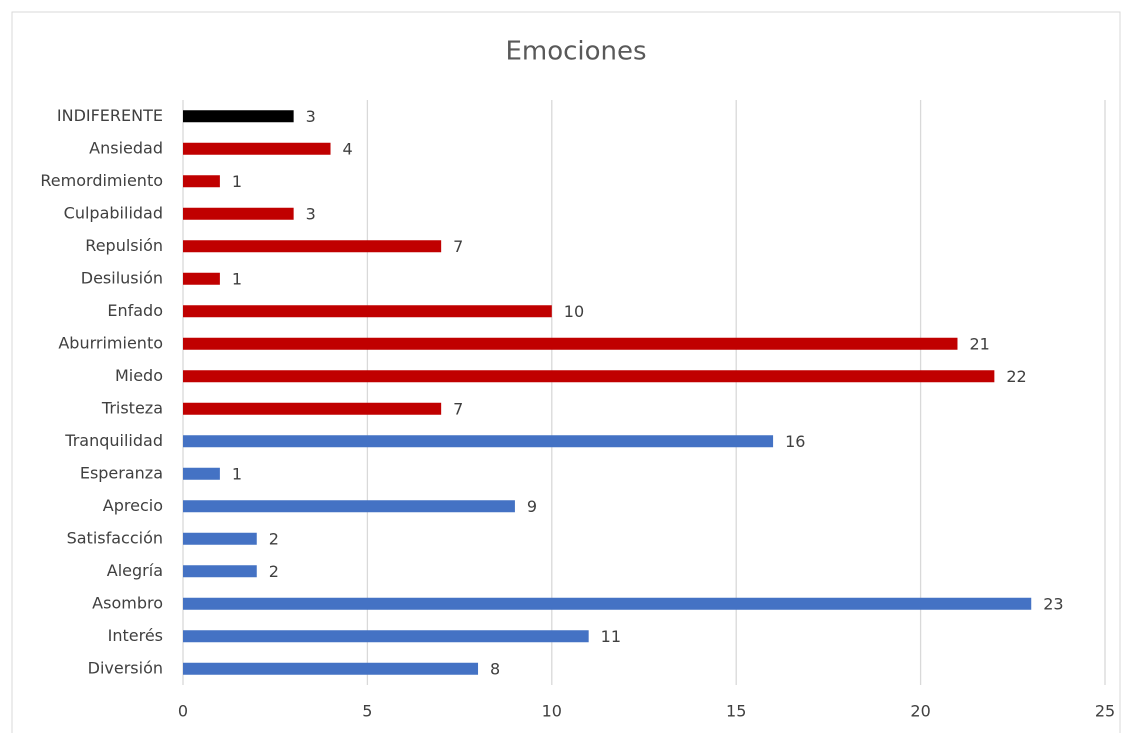 The image size is (1129, 733). Describe the element at coordinates (795, 441) in the screenshot. I see `data-label: 16` at that location.